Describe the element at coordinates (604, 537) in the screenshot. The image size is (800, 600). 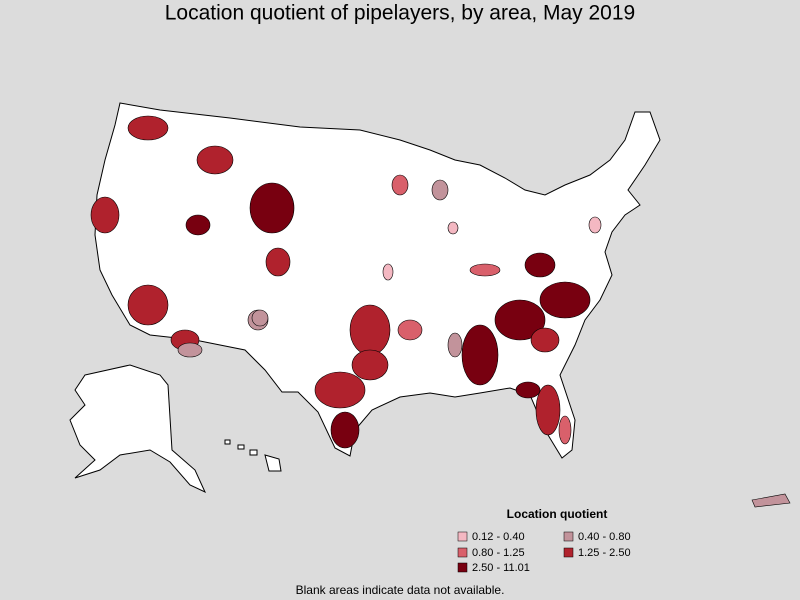
I see `legend-label: 0.40 - 0.80` at that location.